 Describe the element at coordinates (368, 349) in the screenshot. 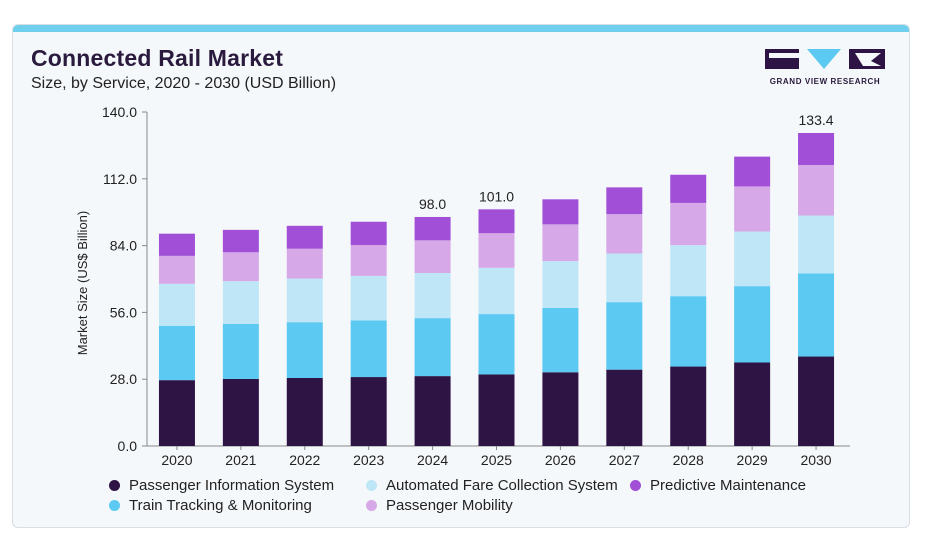

I see `bar-segment-train-tracking-monitoring-2023` at that location.